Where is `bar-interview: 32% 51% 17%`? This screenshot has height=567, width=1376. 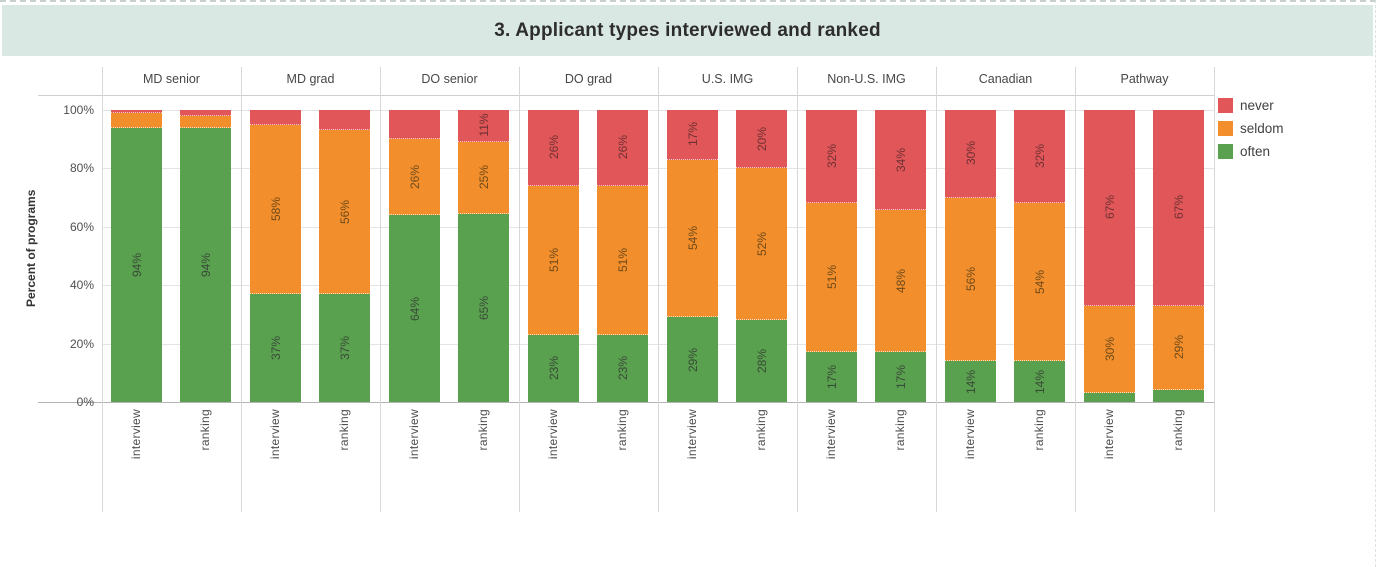 bar-interview: 32% 51% 17% is located at coordinates (831, 256).